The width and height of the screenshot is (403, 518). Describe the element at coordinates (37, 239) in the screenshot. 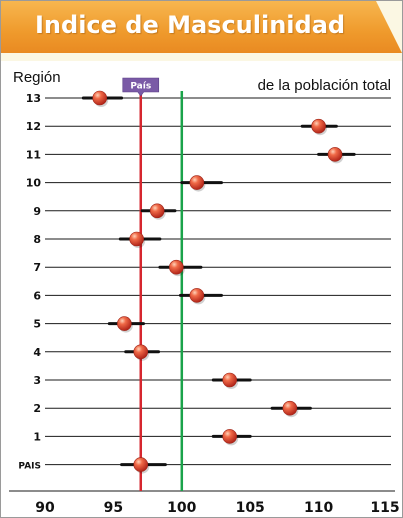

I see `y-tick-8: 8` at that location.